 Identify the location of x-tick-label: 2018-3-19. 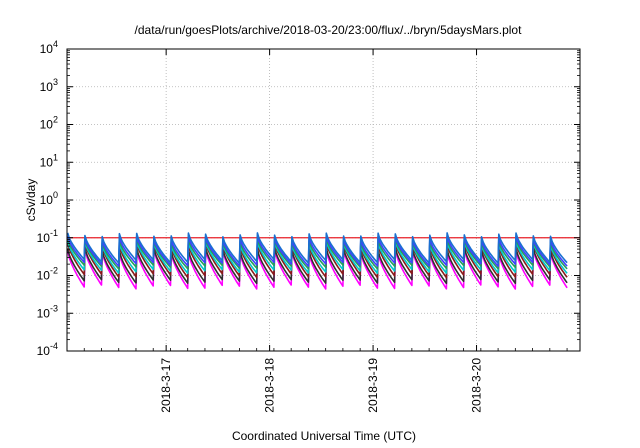
(373, 385).